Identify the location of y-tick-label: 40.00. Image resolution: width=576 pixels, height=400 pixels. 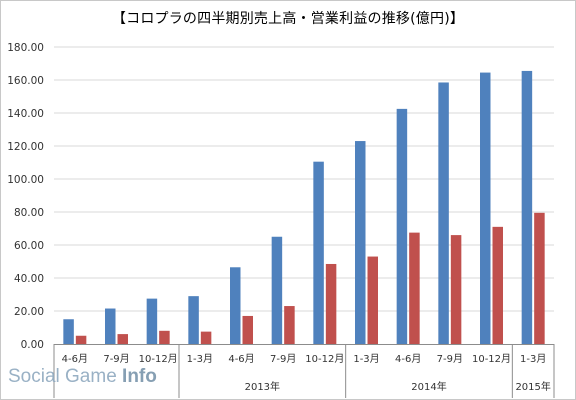
(29, 279).